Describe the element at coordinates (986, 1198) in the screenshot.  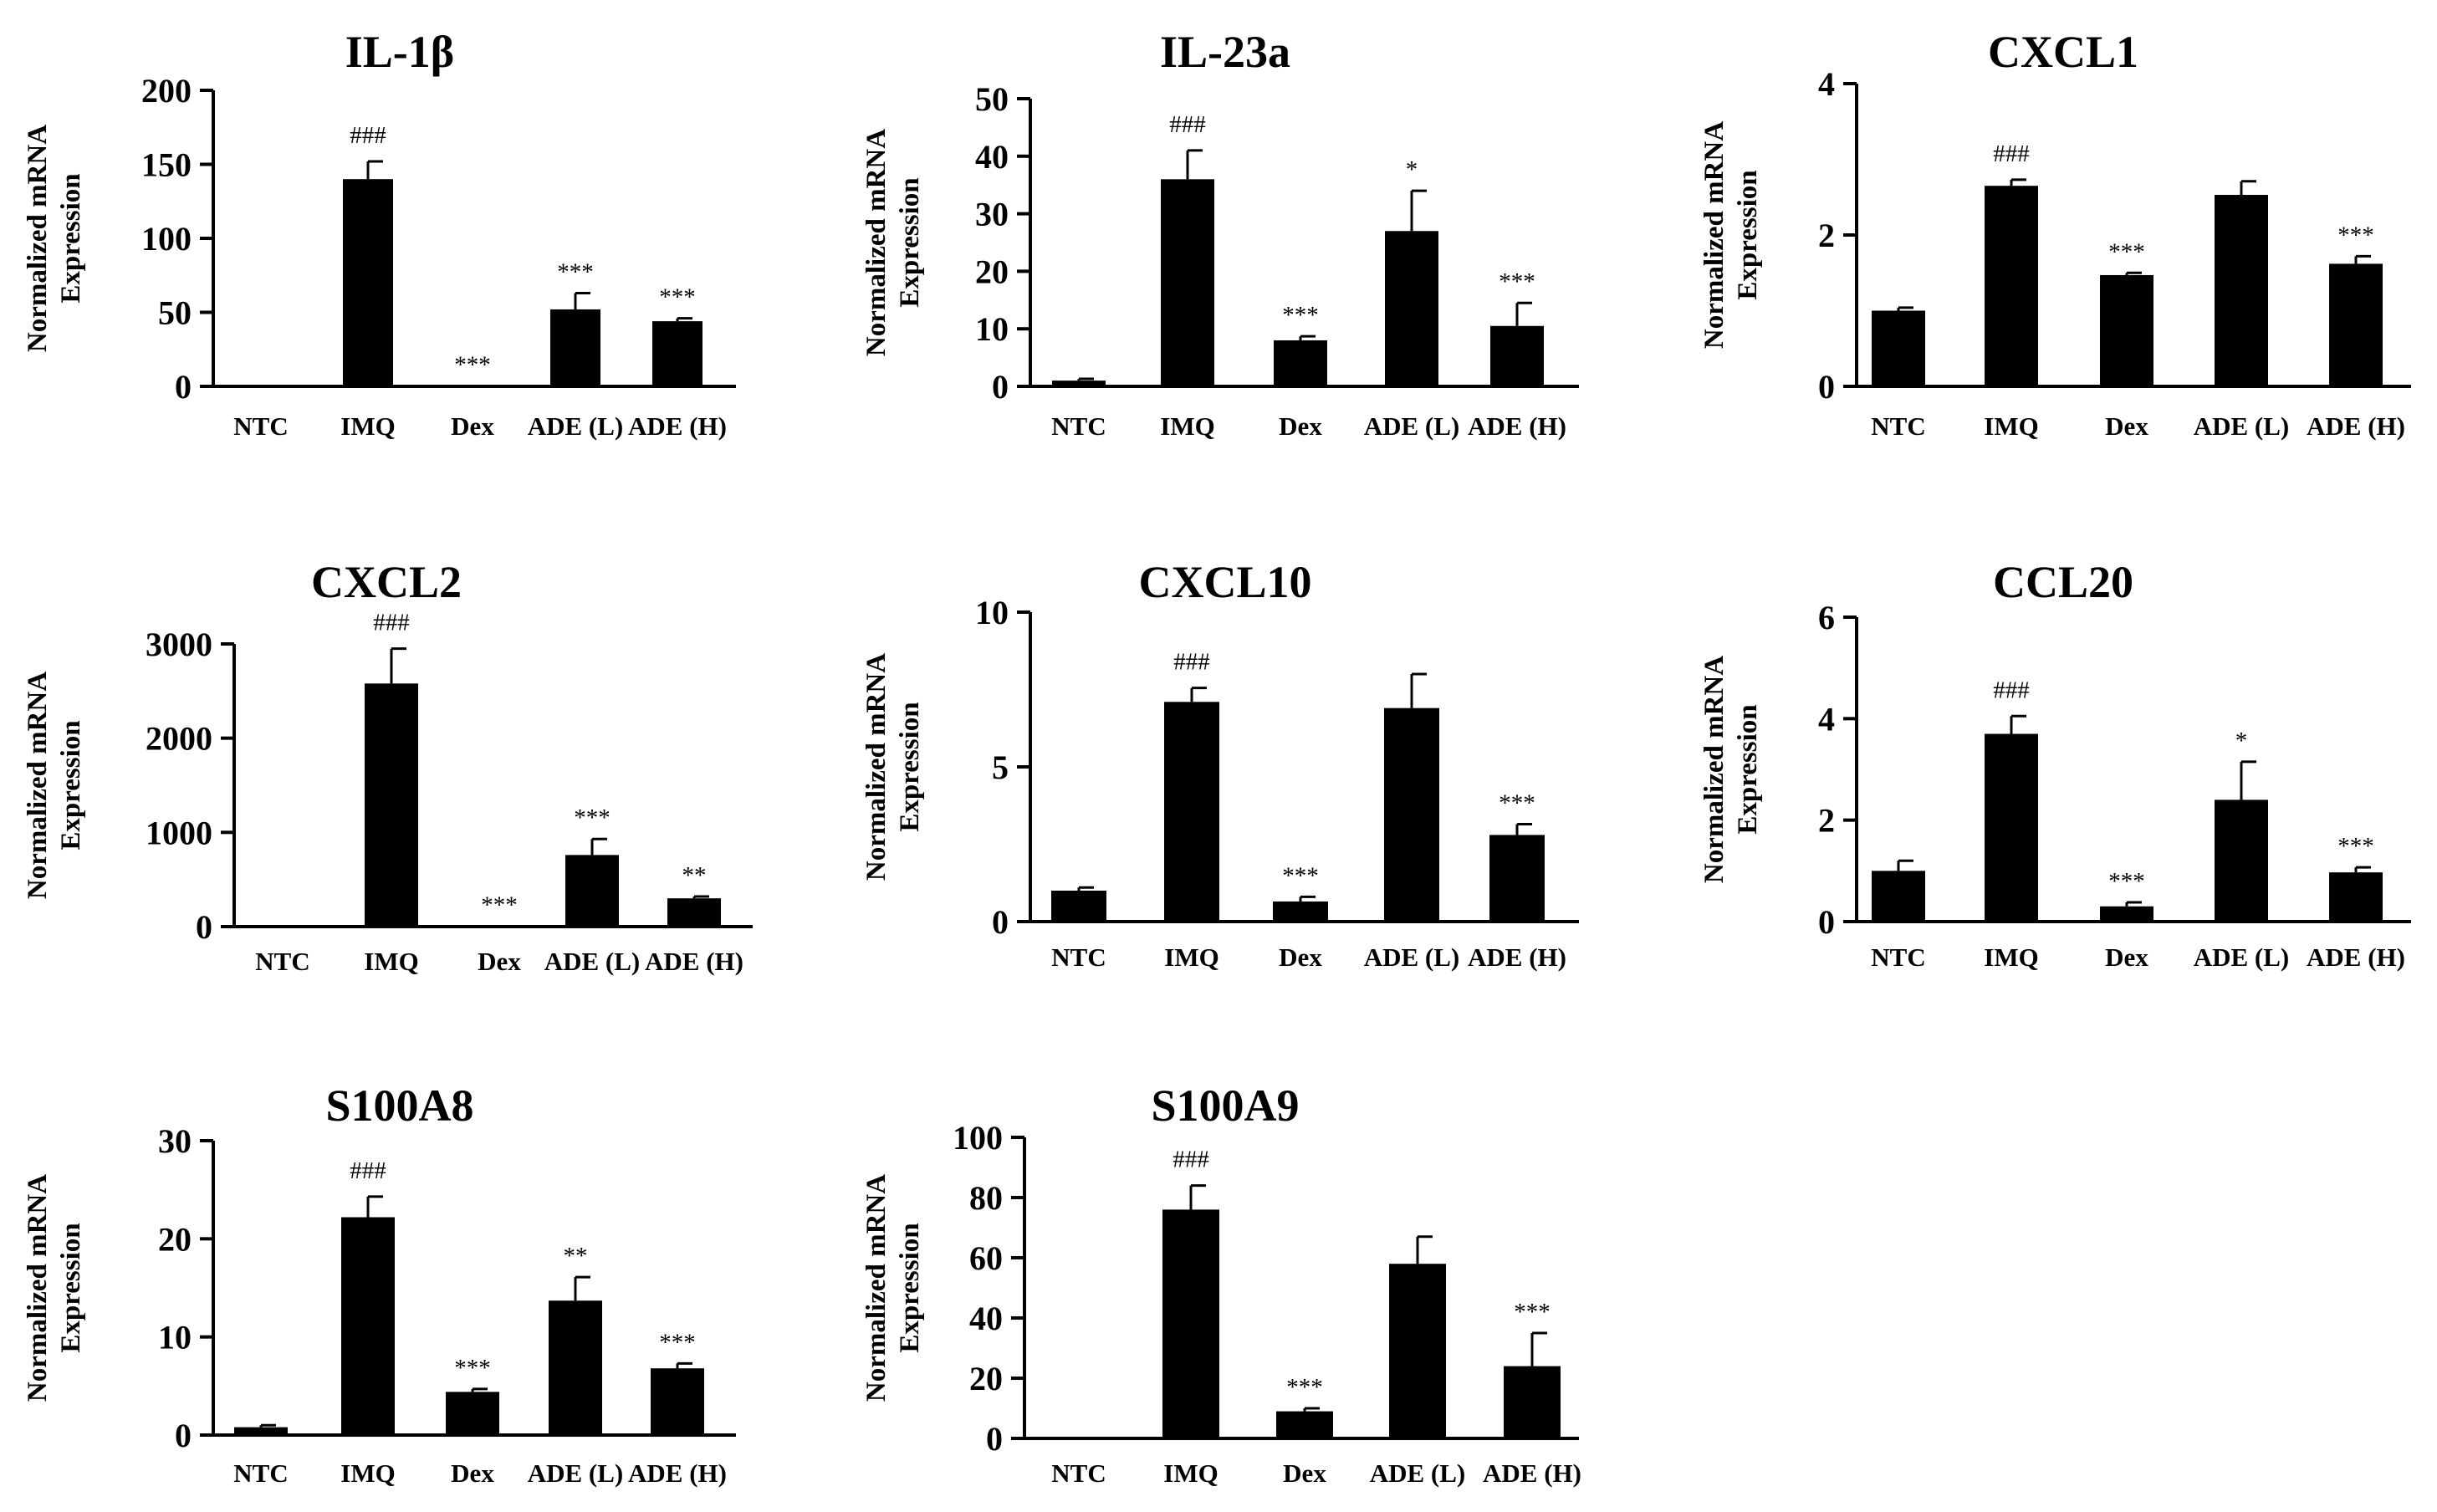
I see `y-tick-label: 80` at that location.